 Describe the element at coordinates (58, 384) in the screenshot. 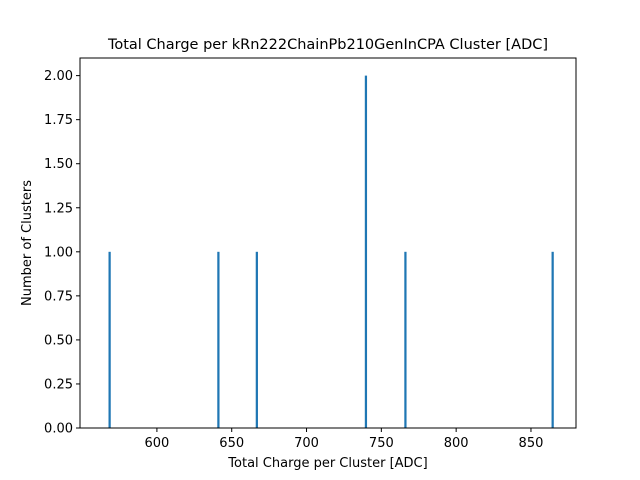

I see `y-tick-label: 0.25` at that location.